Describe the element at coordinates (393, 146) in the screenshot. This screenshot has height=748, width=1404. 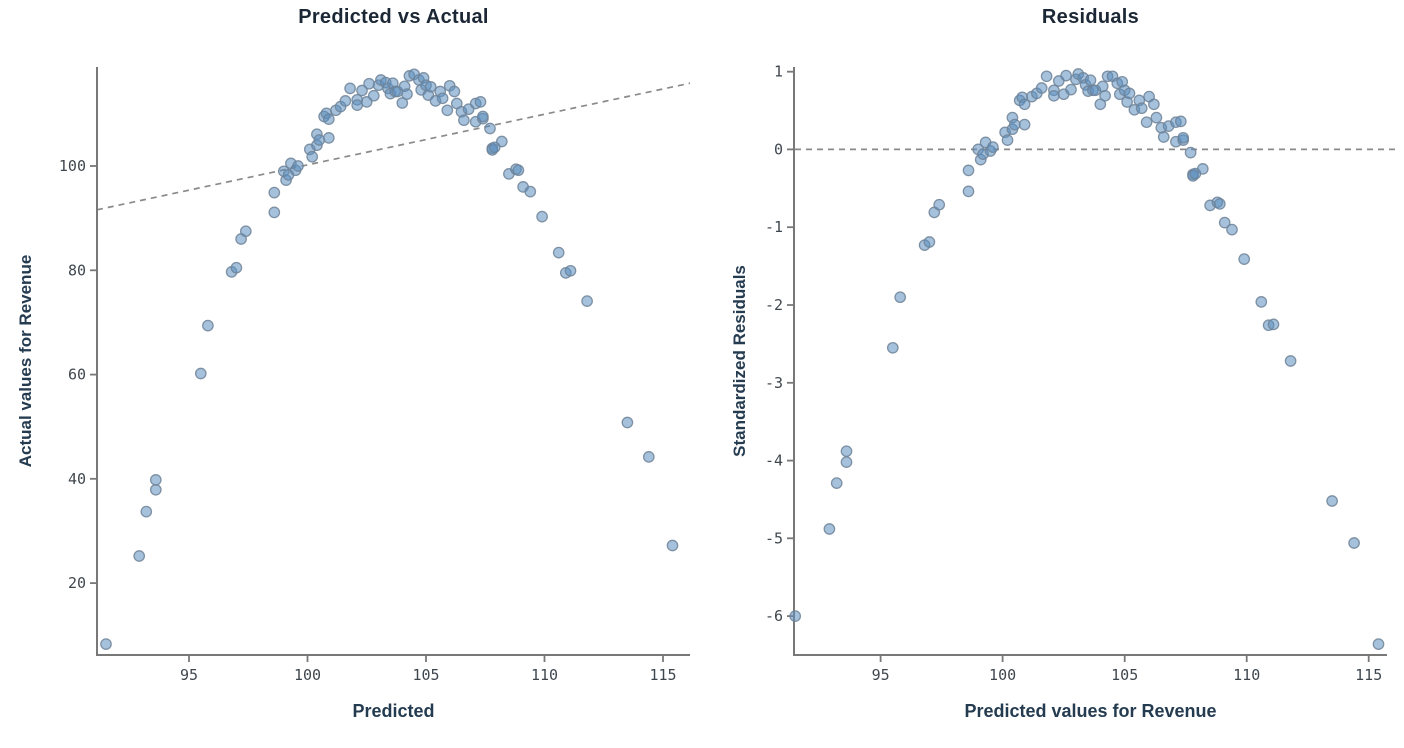
I see `reference-dashed-line` at that location.